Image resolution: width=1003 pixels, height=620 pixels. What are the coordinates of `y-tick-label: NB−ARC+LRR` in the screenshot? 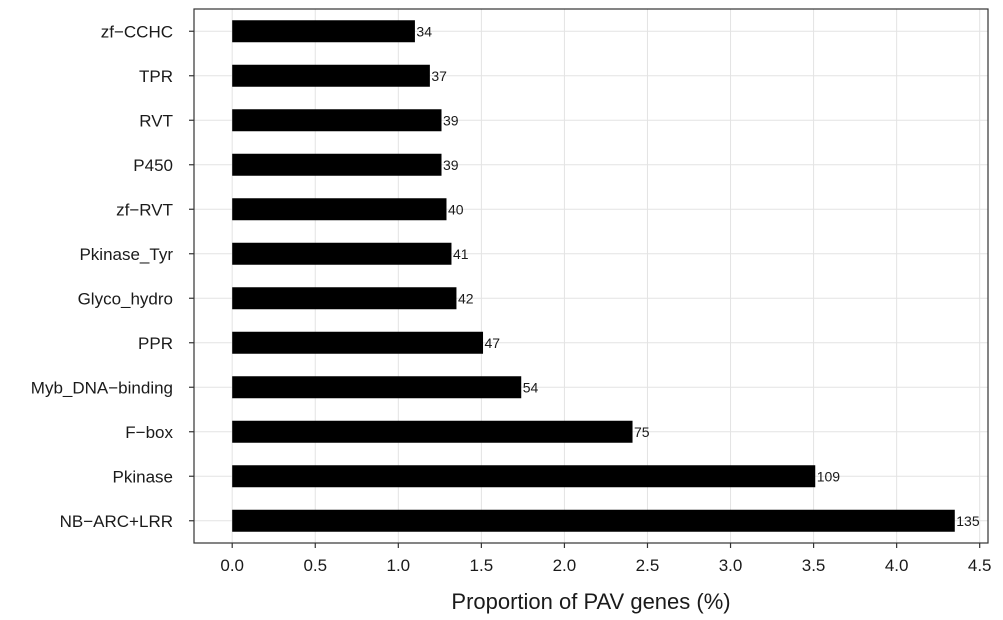 It's located at (116, 521).